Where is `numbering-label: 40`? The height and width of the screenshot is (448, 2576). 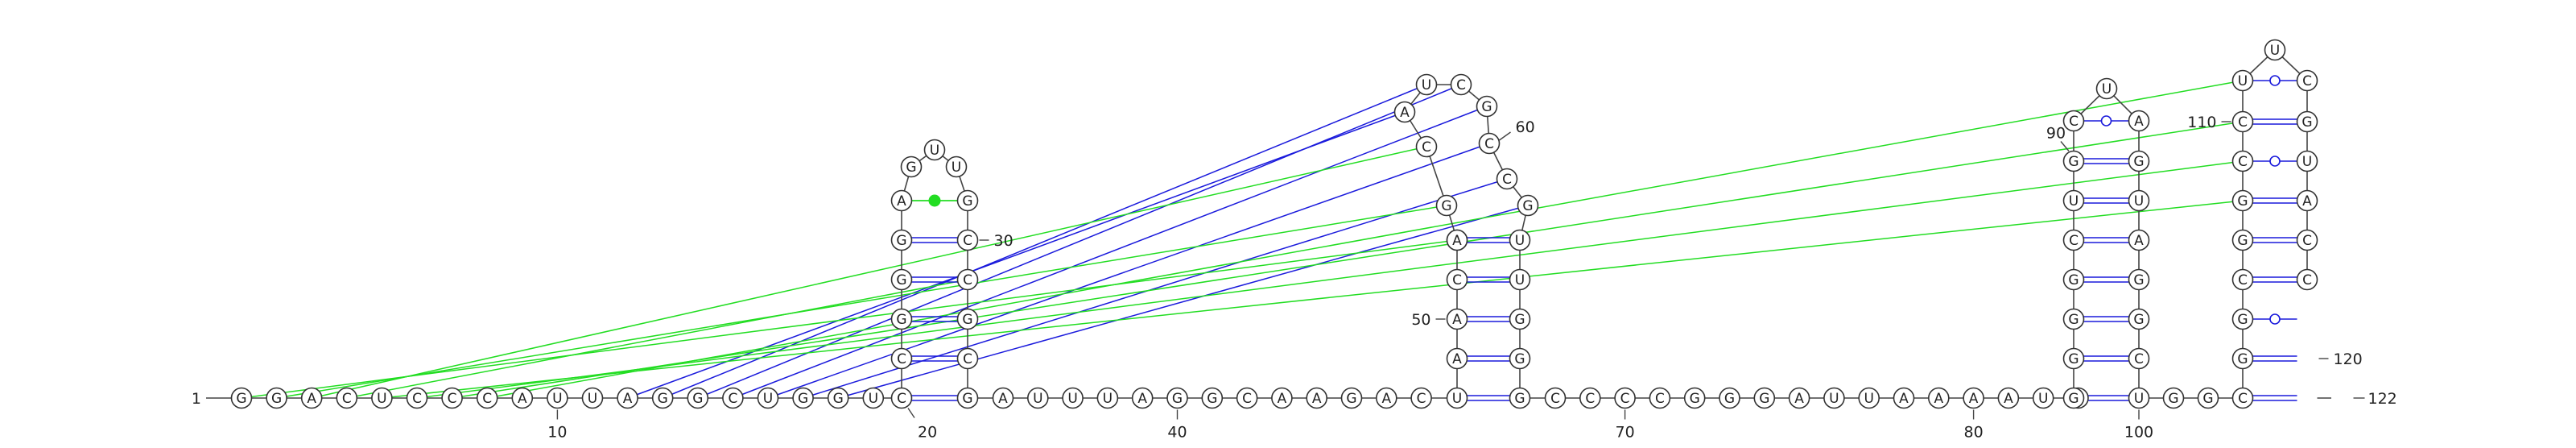
numbering-label: 40 is located at coordinates (1177, 433).